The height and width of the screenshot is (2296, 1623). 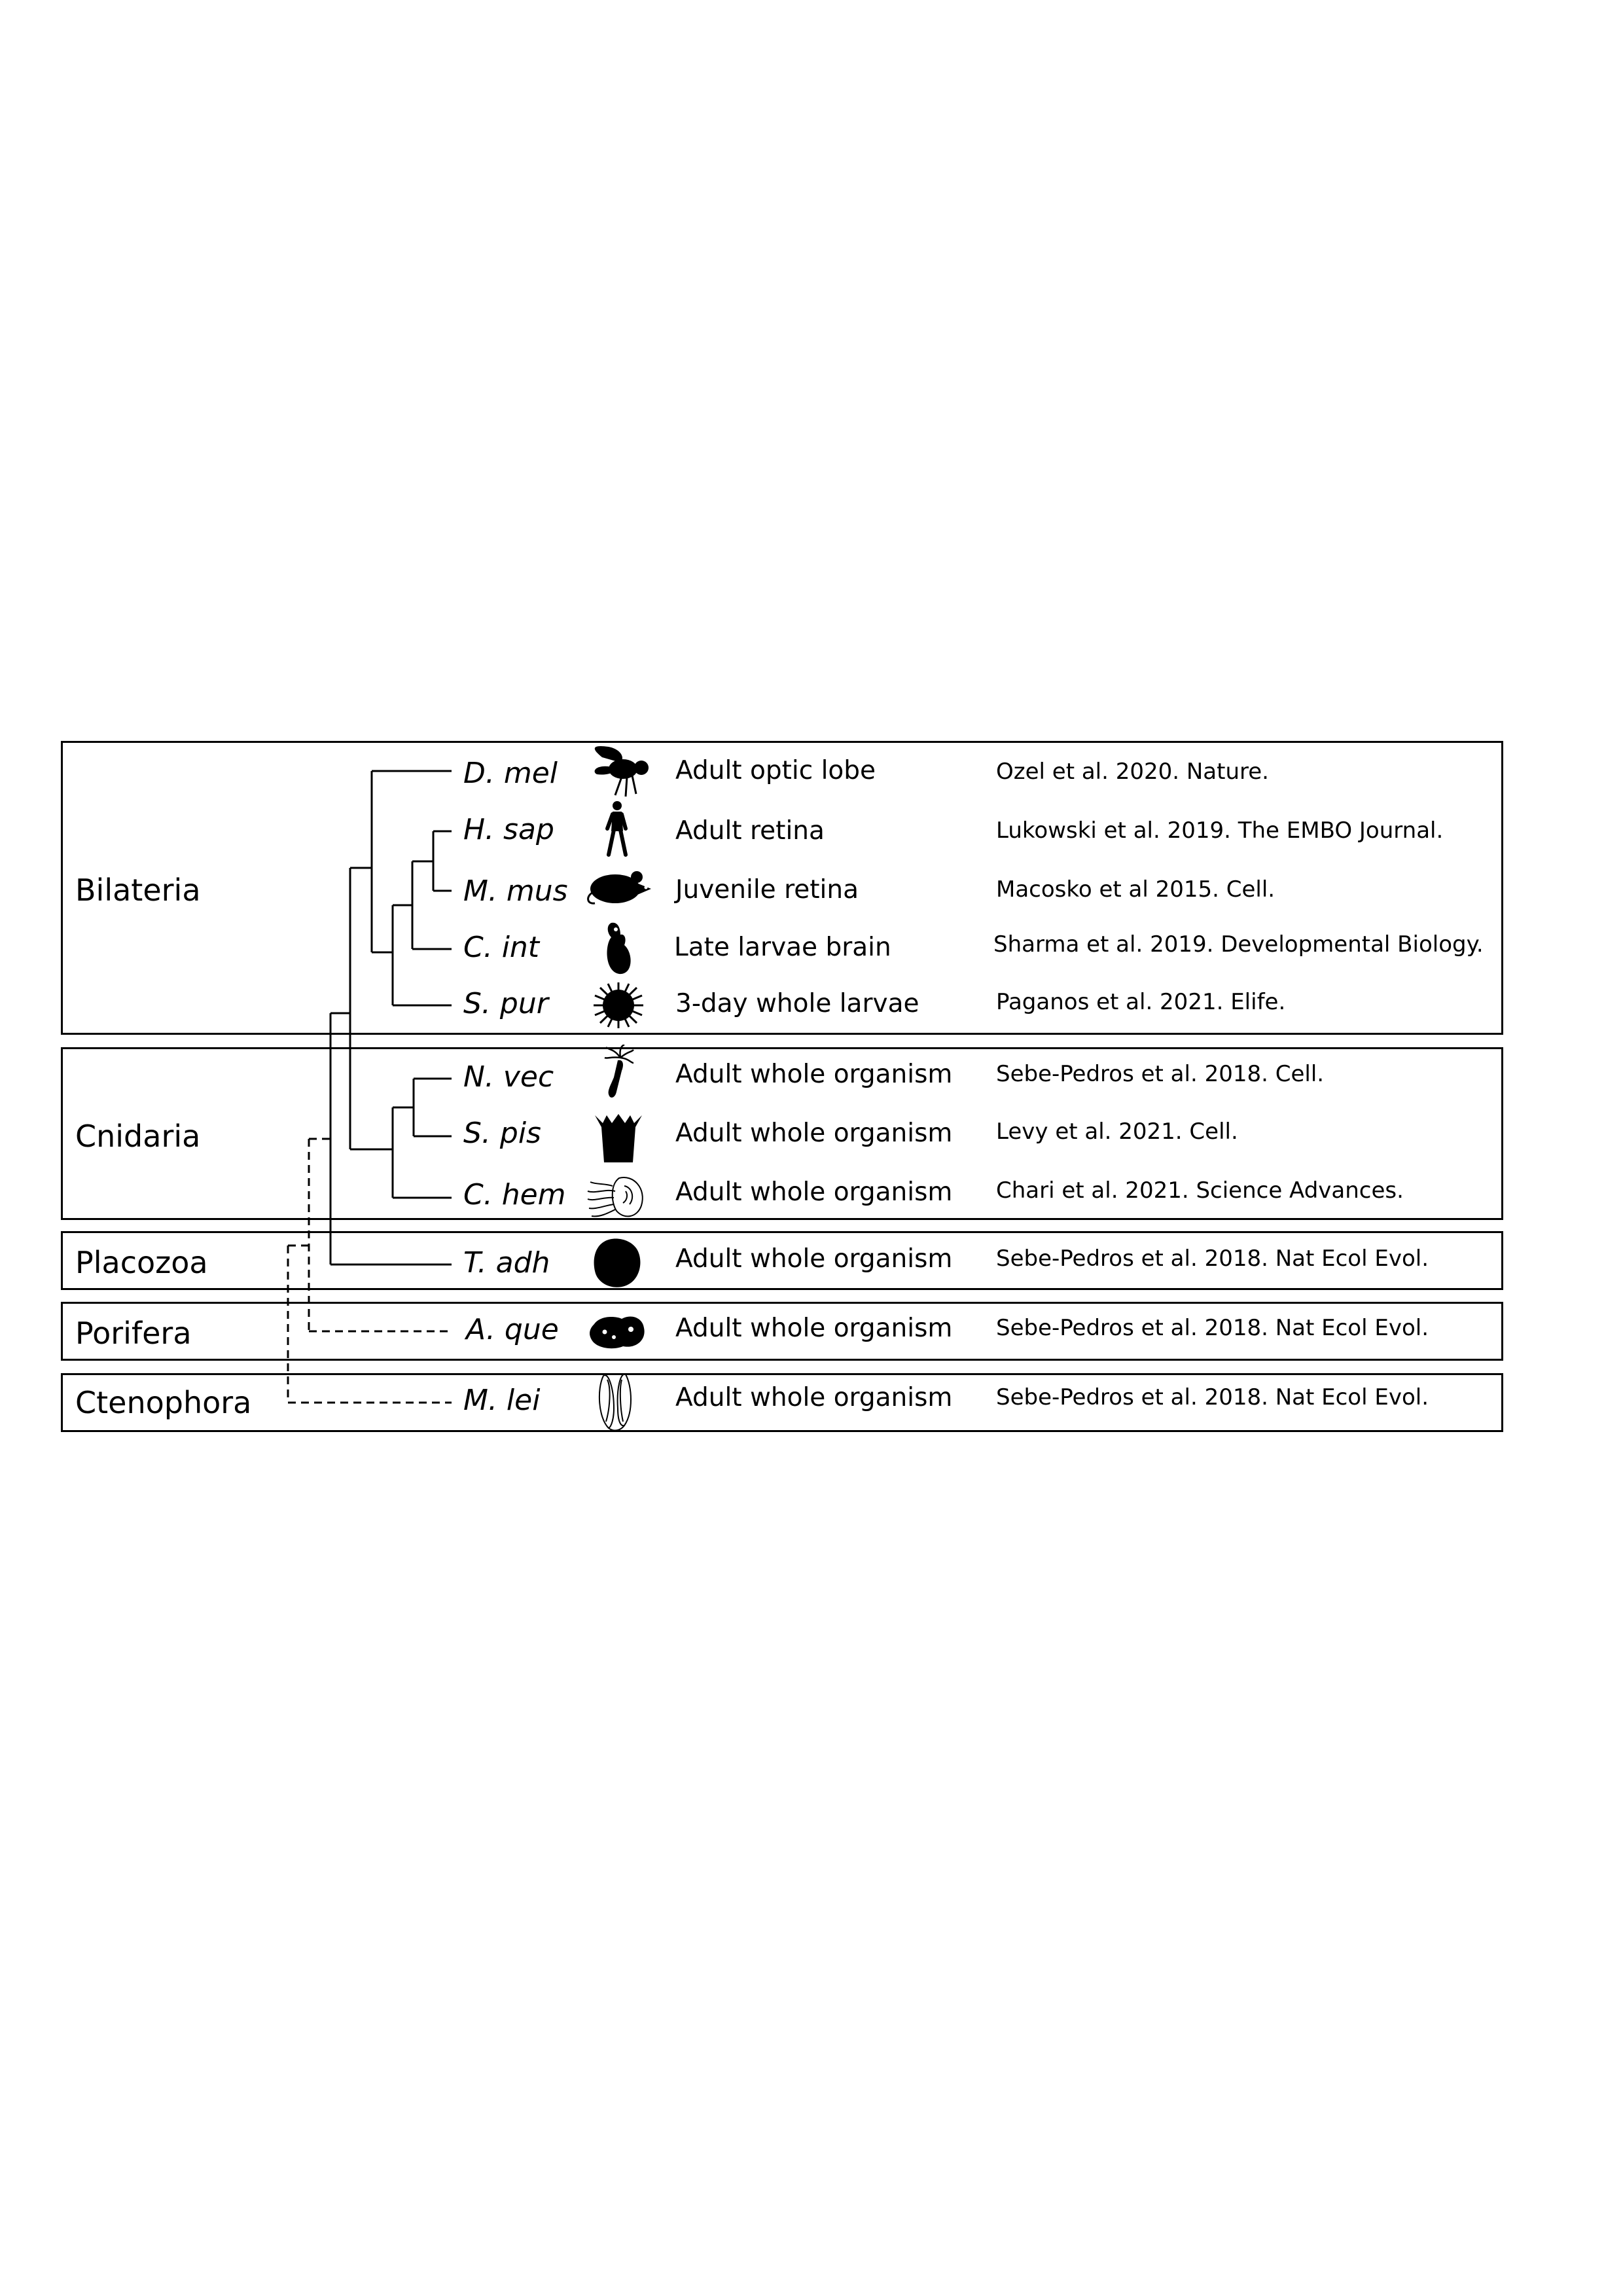 I want to click on clade-box-placozoa, so click(x=782, y=1260).